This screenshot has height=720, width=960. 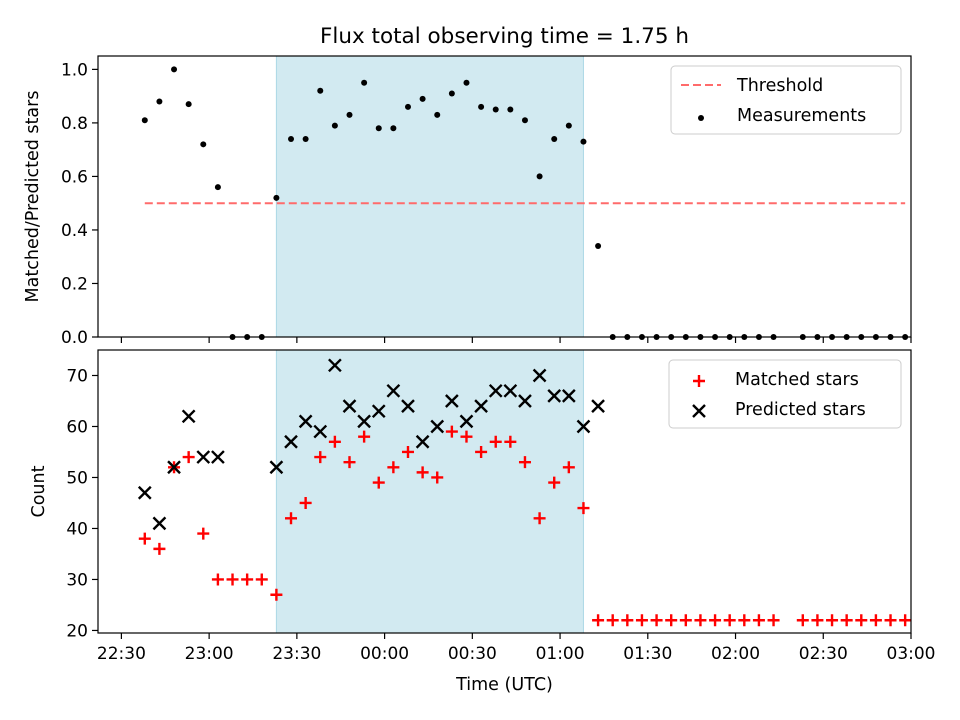 What do you see at coordinates (33, 197) in the screenshot?
I see `y-axis-label: Matched/Predicted stars` at bounding box center [33, 197].